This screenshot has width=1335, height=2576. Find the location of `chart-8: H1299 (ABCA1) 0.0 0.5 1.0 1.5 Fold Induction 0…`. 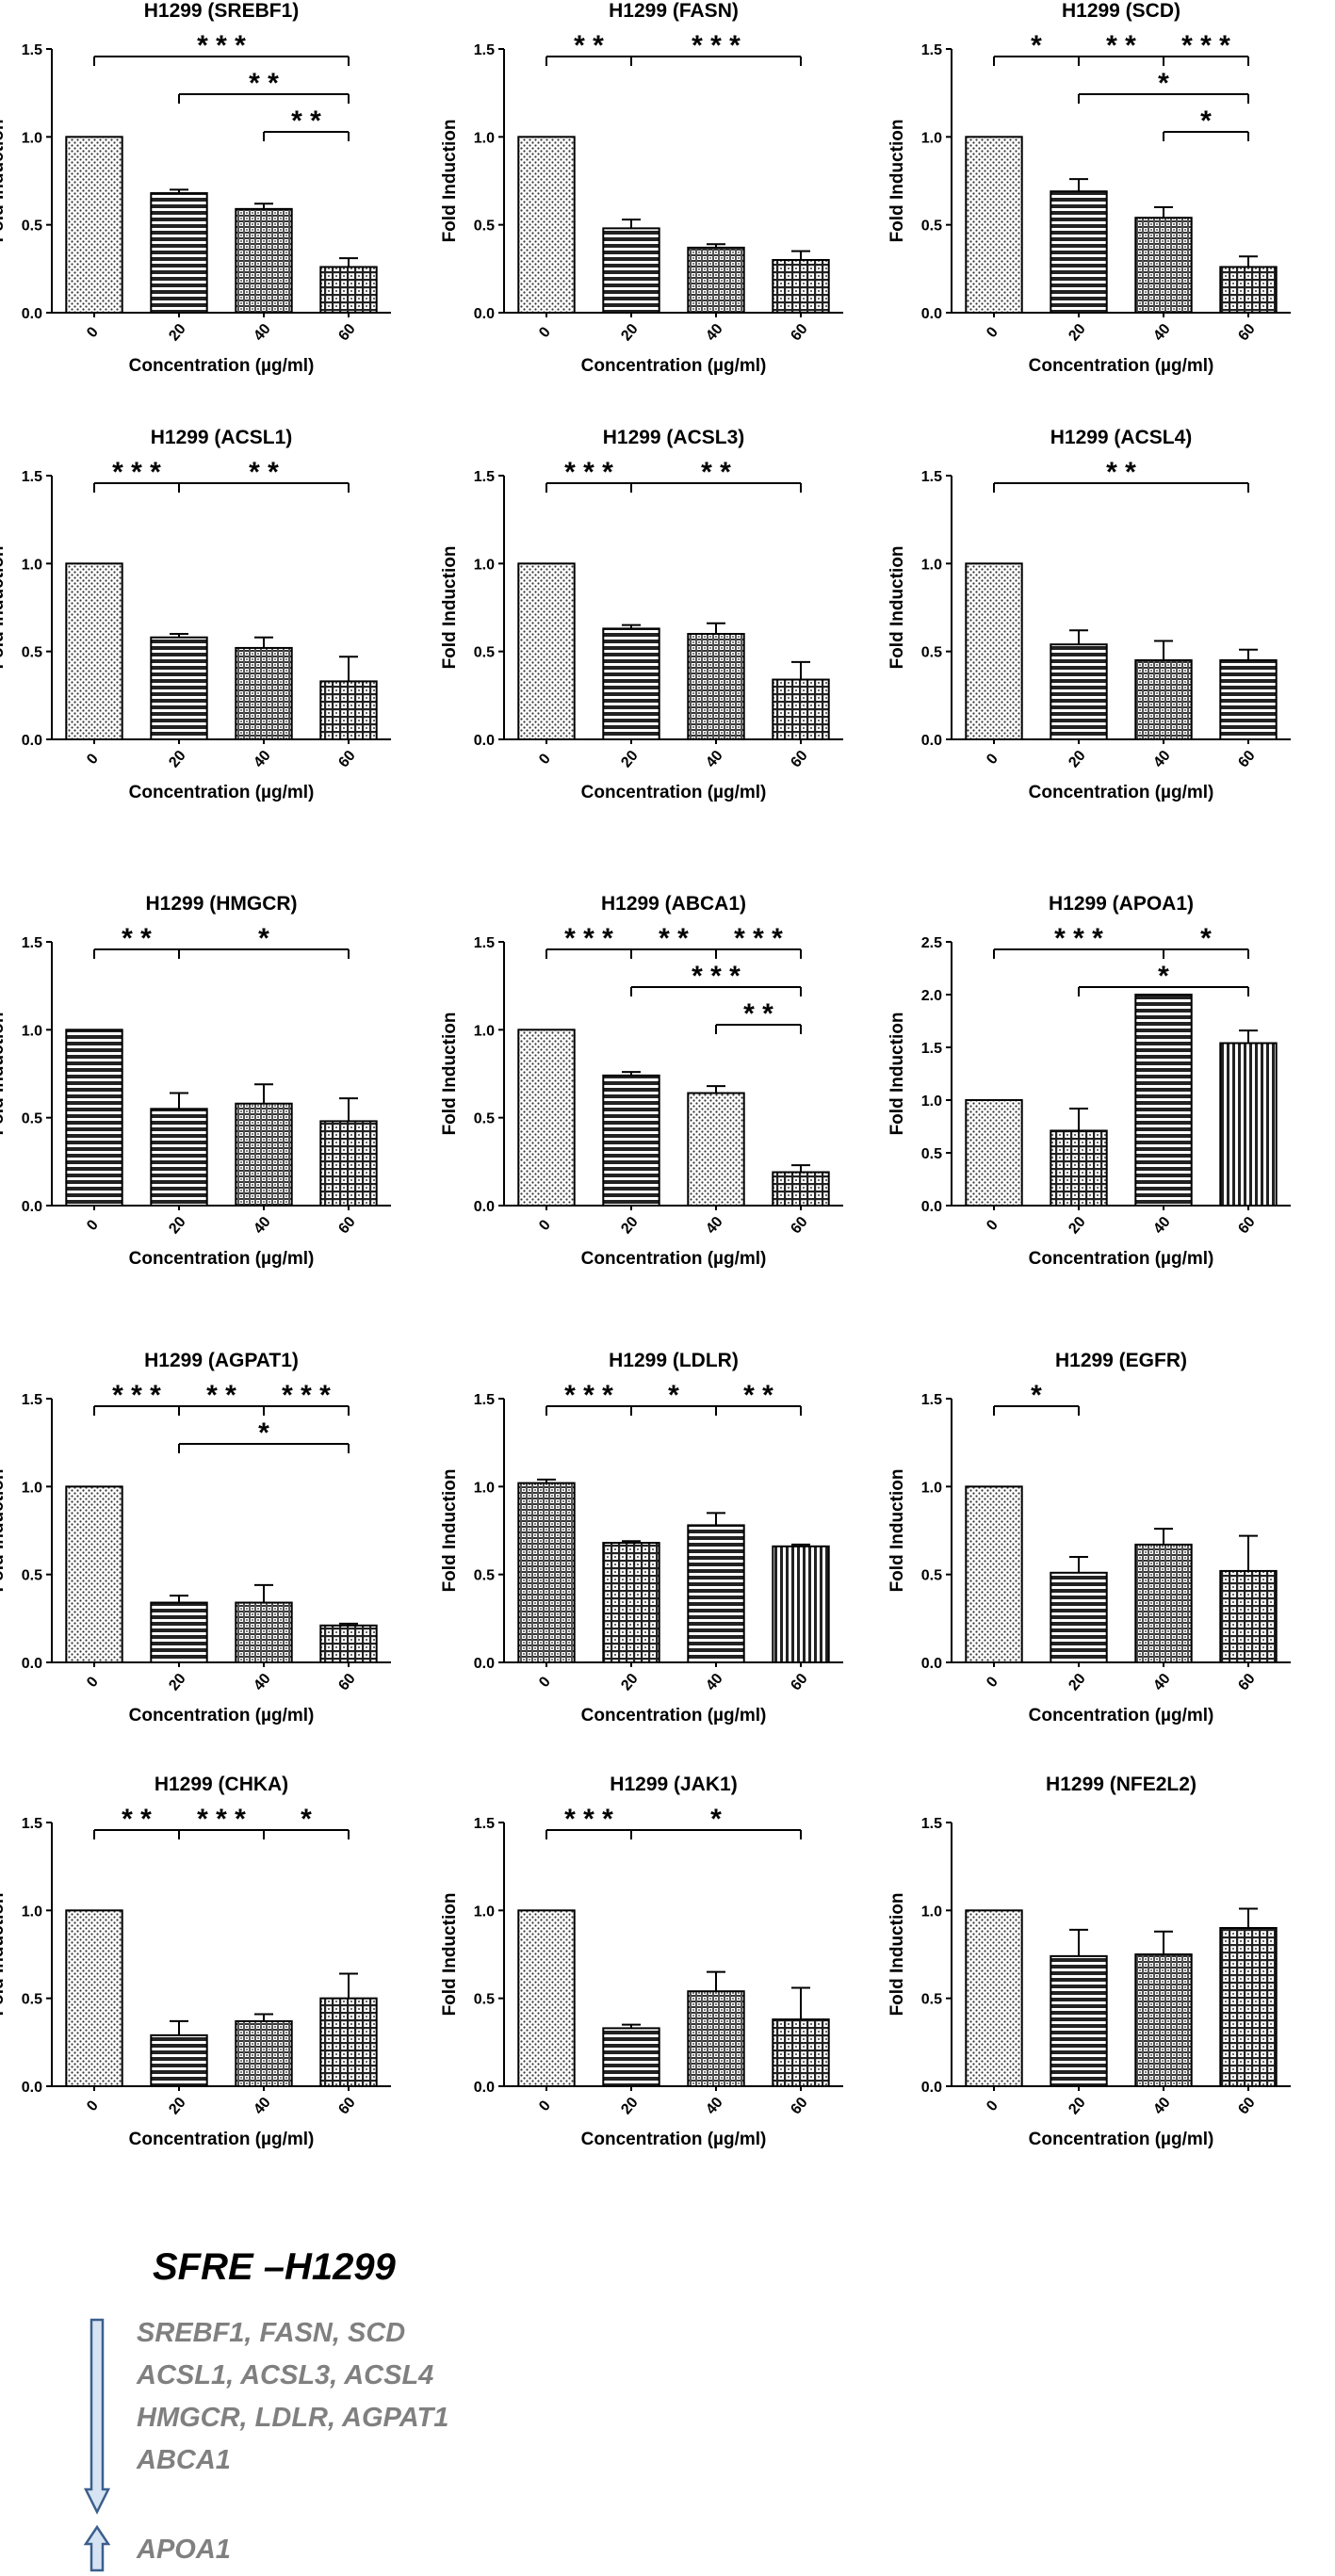

chart-8: H1299 (ABCA1) 0.0 0.5 1.0 1.5 Fold Induction 0… is located at coordinates (642, 1081).